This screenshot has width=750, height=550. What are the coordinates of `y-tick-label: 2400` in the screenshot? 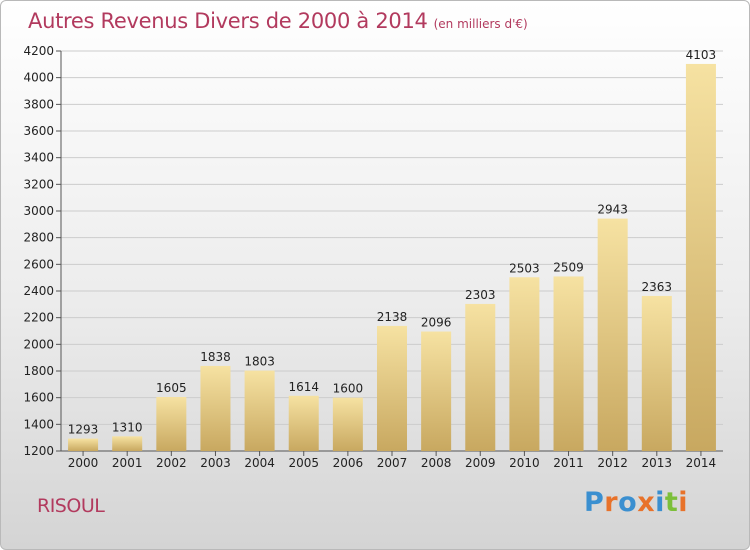 It's located at (38, 291).